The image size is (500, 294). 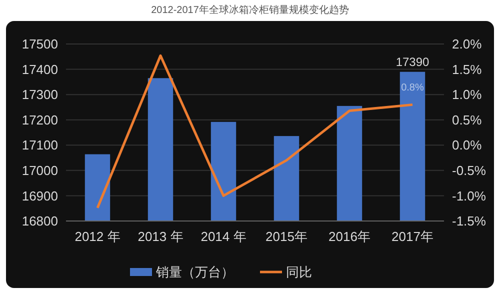 I want to click on x-tick-label: 2012 年, so click(x=97, y=236).